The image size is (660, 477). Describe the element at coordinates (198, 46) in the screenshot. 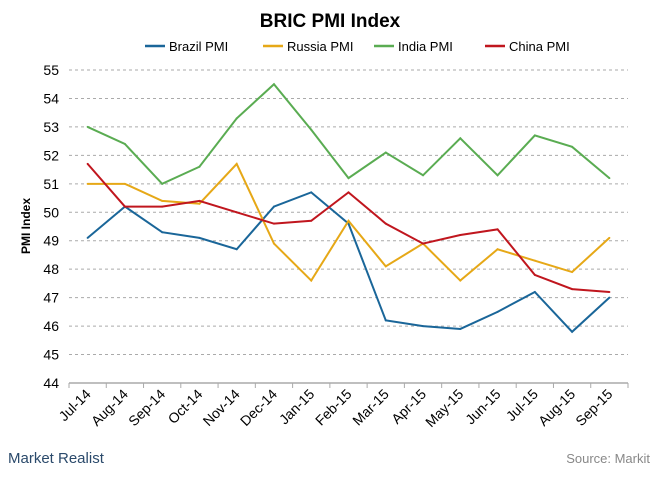

I see `legend-label: Brazil PMI` at that location.